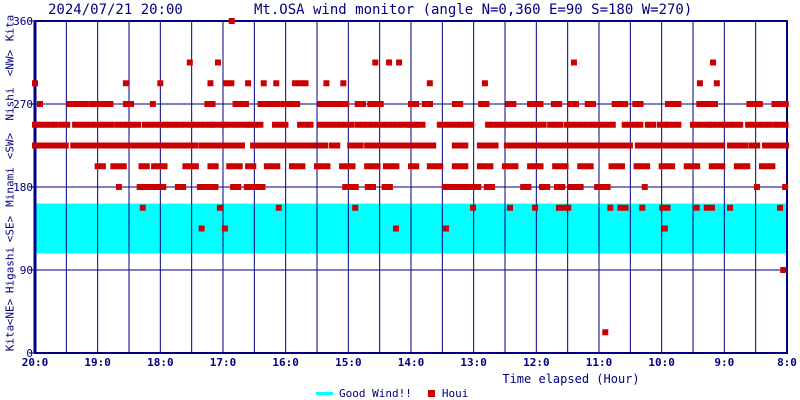 The height and width of the screenshot is (400, 800). What do you see at coordinates (160, 362) in the screenshot?
I see `x-tick-label: 18:0` at bounding box center [160, 362].